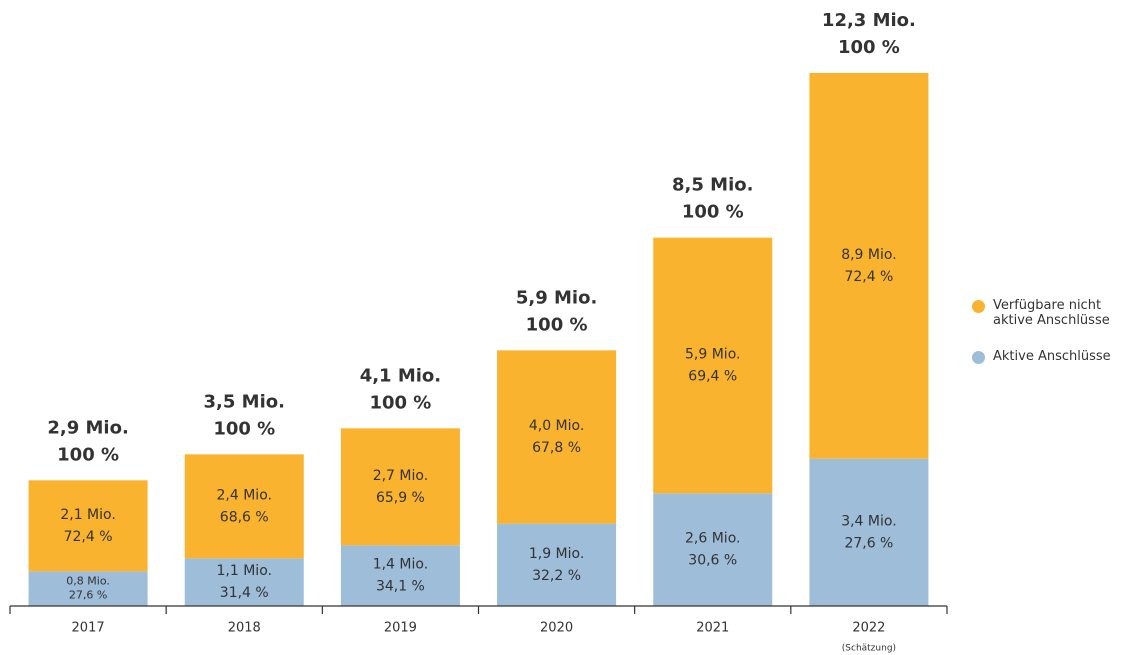  Describe the element at coordinates (88, 581) in the screenshot. I see `segment-value-label: 0,8 Mio.` at that location.